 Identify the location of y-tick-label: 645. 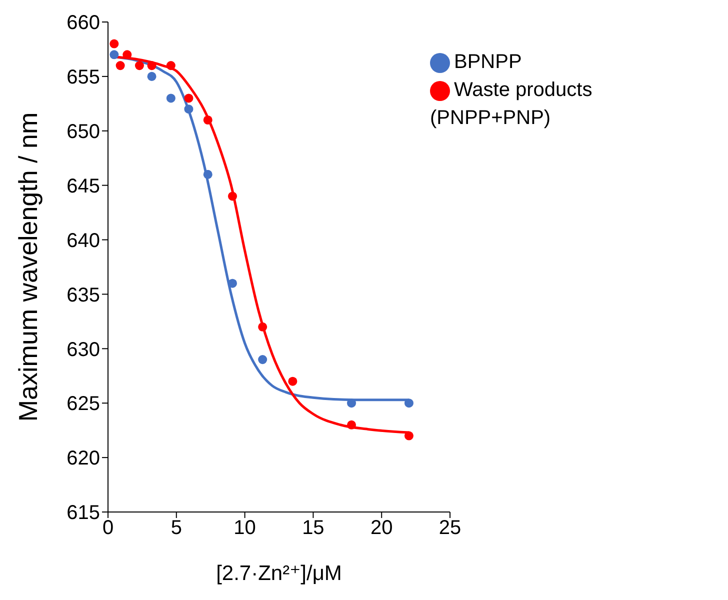
(83, 186).